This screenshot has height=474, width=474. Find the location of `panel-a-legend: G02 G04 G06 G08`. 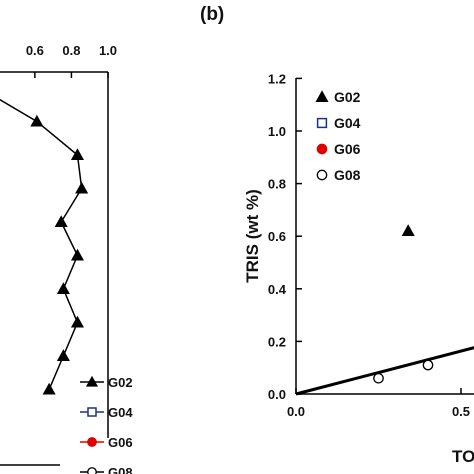

panel-a-legend: G02 G04 G06 G08 is located at coordinates (106, 424).